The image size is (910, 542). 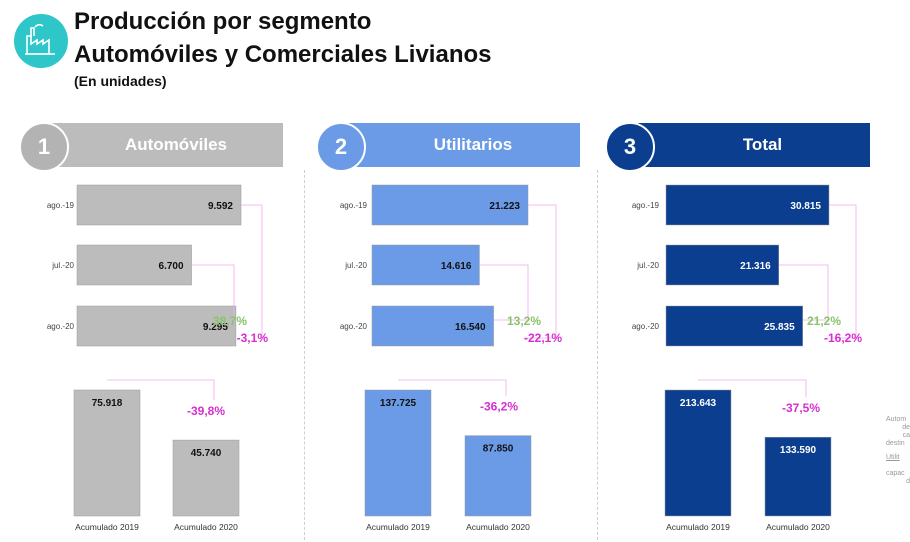 I want to click on cumulative-change-label: -39,8%, so click(x=206, y=411).